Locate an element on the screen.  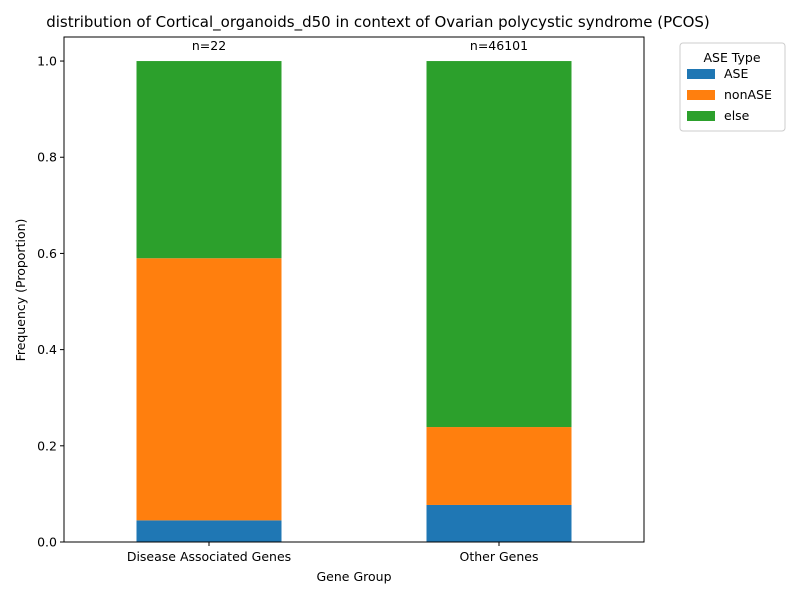
legend-box is located at coordinates (732, 87).